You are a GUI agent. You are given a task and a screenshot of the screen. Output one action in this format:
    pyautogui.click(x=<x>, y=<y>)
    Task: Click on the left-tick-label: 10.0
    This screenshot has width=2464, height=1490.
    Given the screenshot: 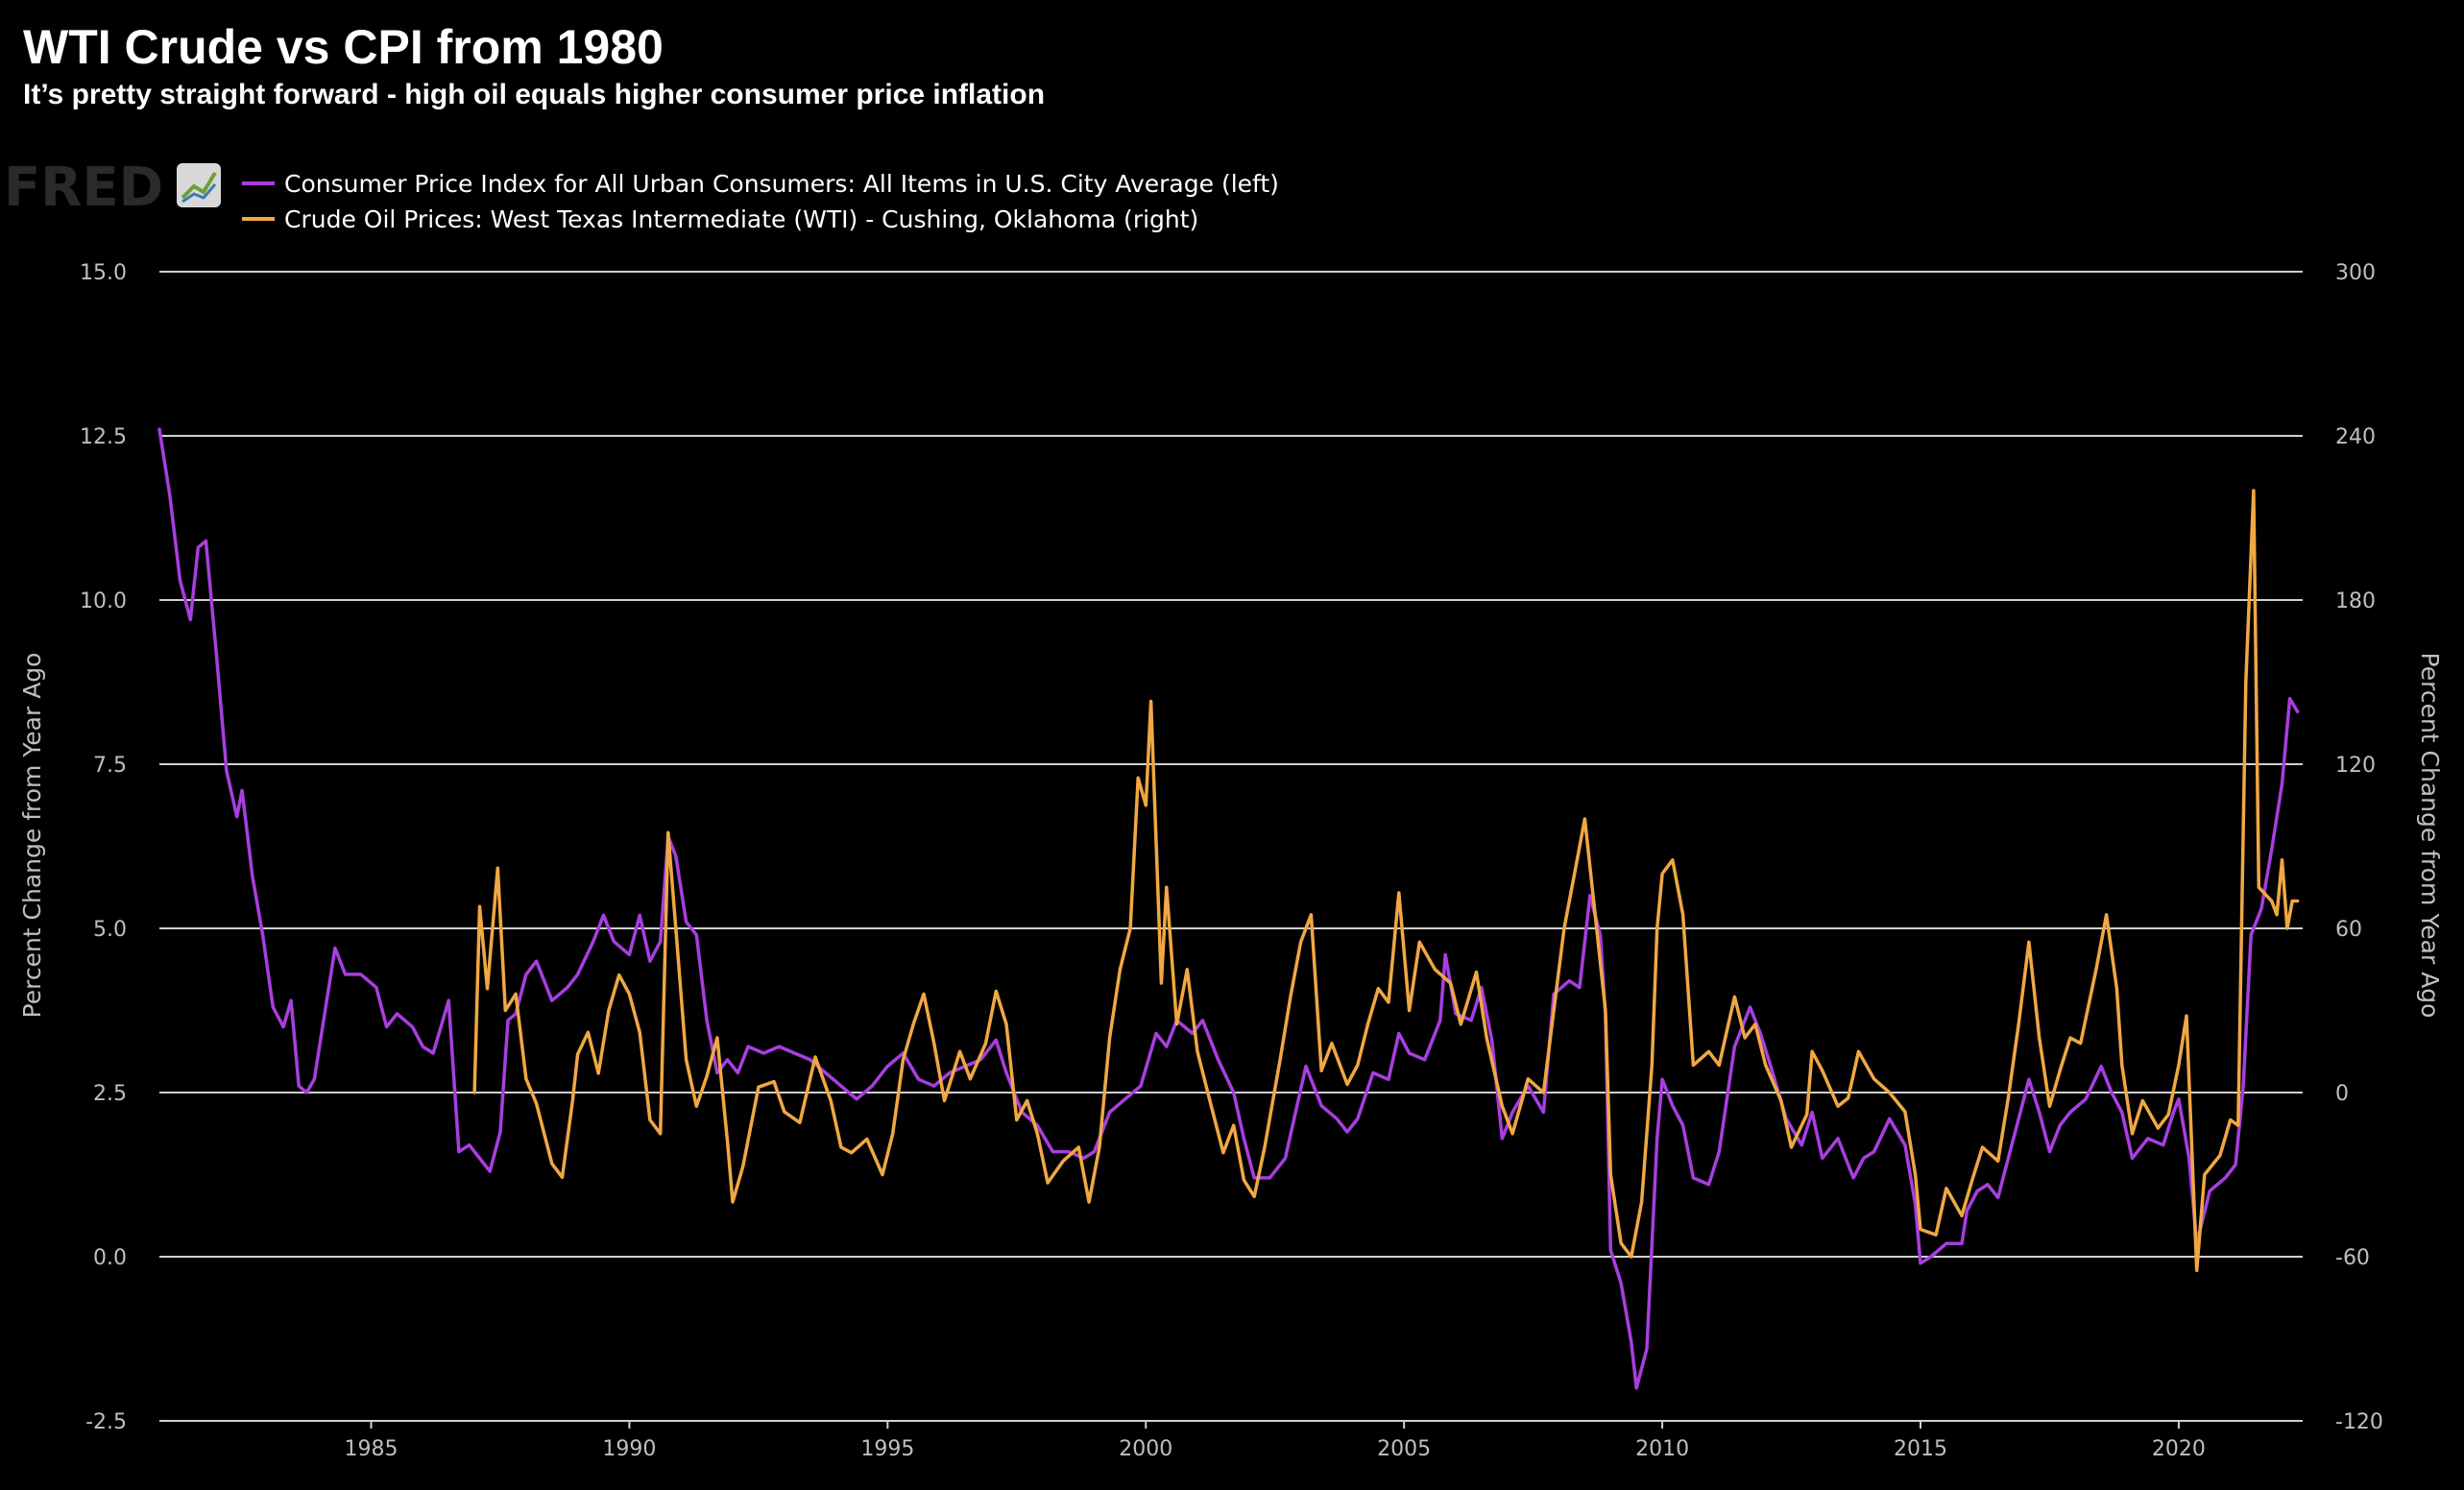 What is the action you would take?
    pyautogui.click(x=103, y=601)
    